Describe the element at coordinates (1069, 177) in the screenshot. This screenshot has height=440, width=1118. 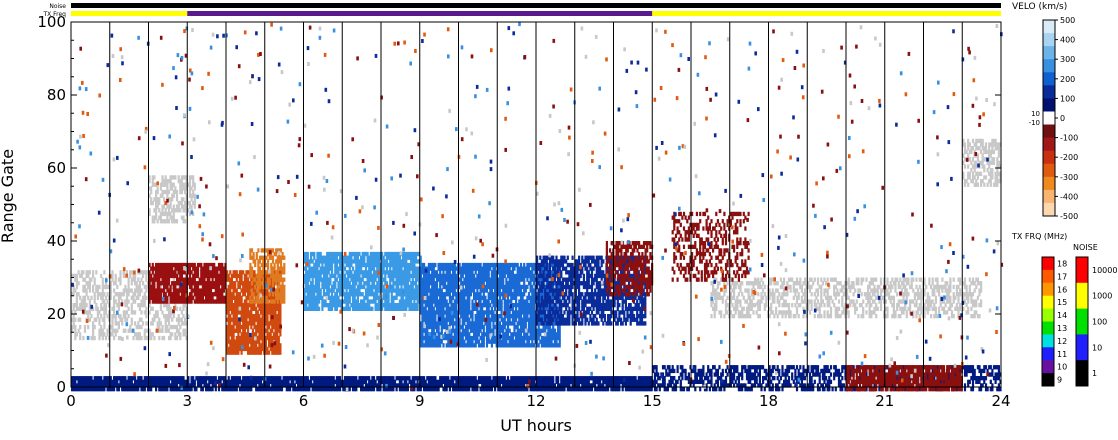
I see `velocity-tick-label: -300` at that location.